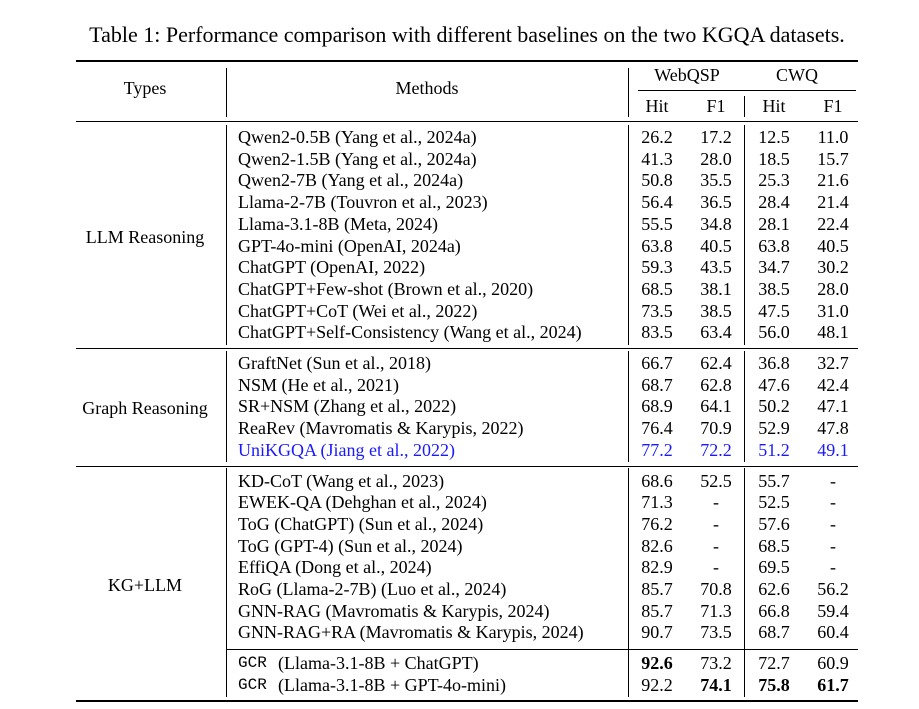  I want to click on method-name: EWEK-QA (Dehghan et al., 2024), so click(362, 502).